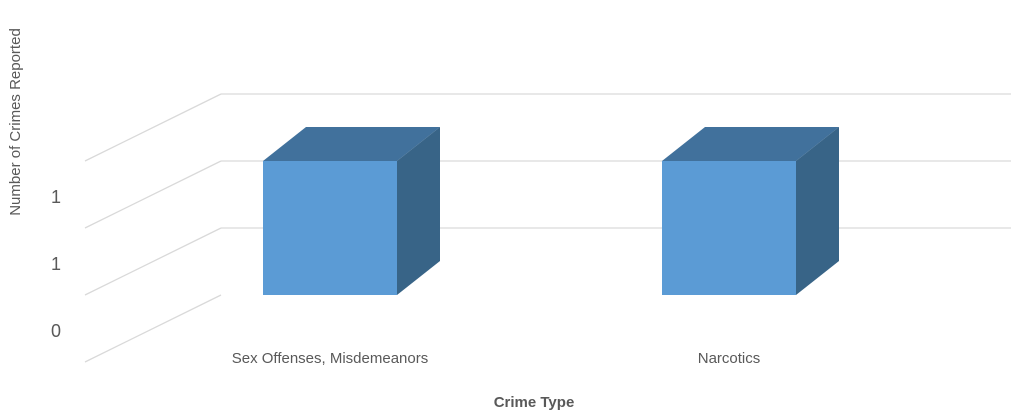 This screenshot has height=413, width=1011. I want to click on x-tick-labels: Sex Offenses, Misdemeanors Narcotics, so click(496, 358).